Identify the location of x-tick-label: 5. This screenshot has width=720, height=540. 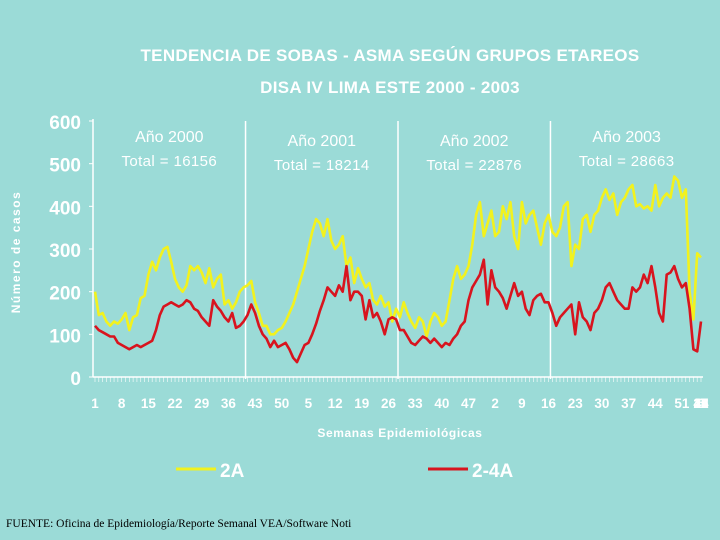
(309, 403).